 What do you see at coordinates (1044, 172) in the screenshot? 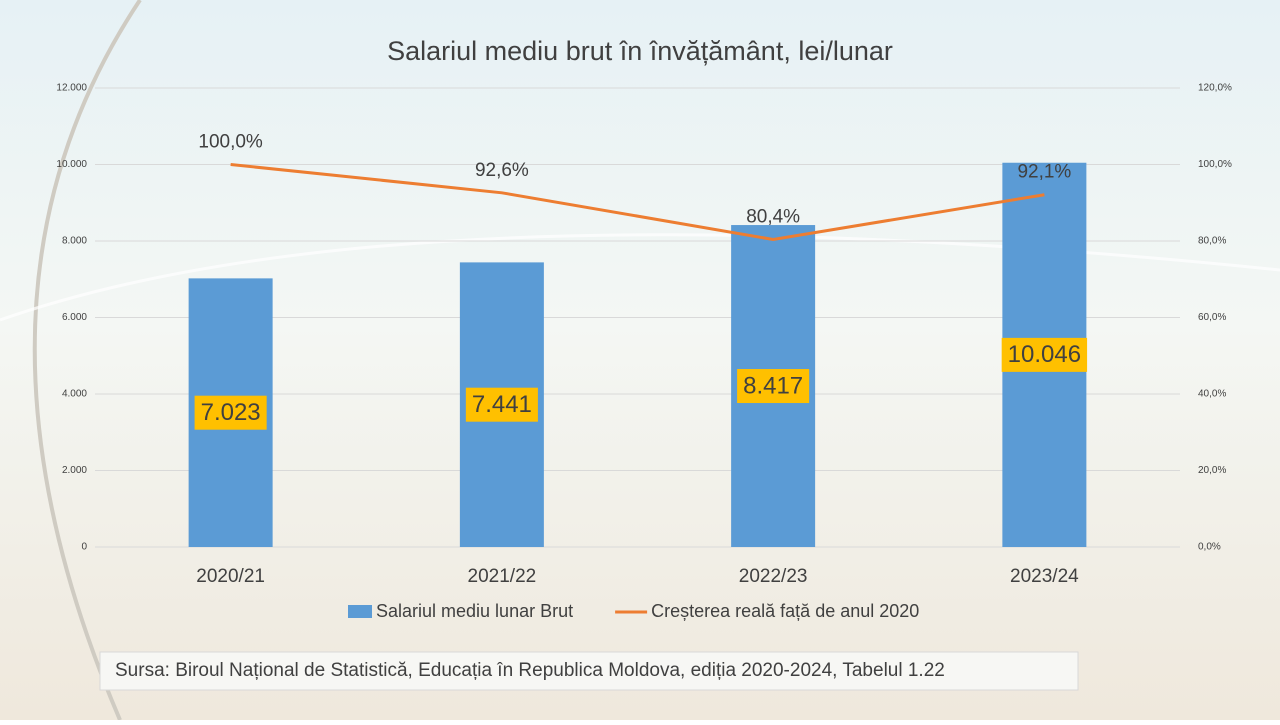
I see `value-label: 92,1%` at bounding box center [1044, 172].